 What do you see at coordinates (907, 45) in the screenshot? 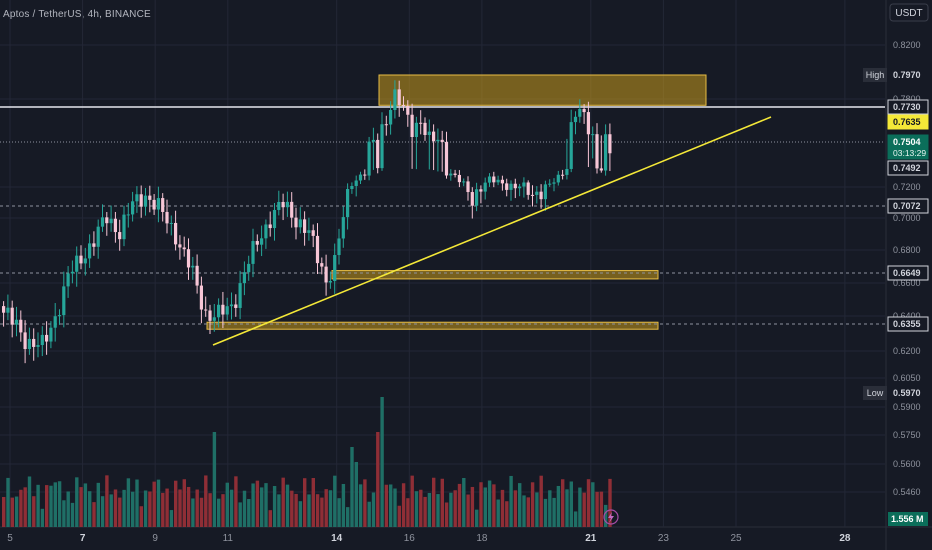
I see `price-tick-label: 0.8200` at bounding box center [907, 45].